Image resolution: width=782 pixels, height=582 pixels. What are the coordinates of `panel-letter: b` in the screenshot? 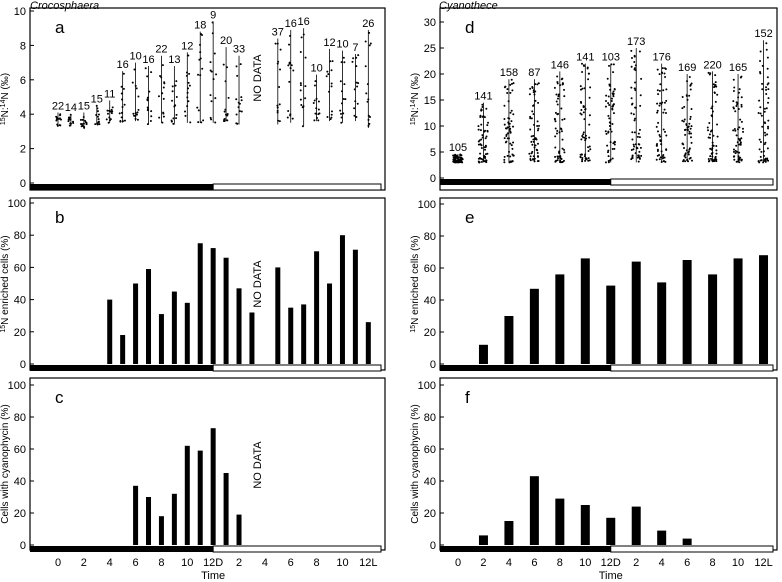 It's located at (59, 217).